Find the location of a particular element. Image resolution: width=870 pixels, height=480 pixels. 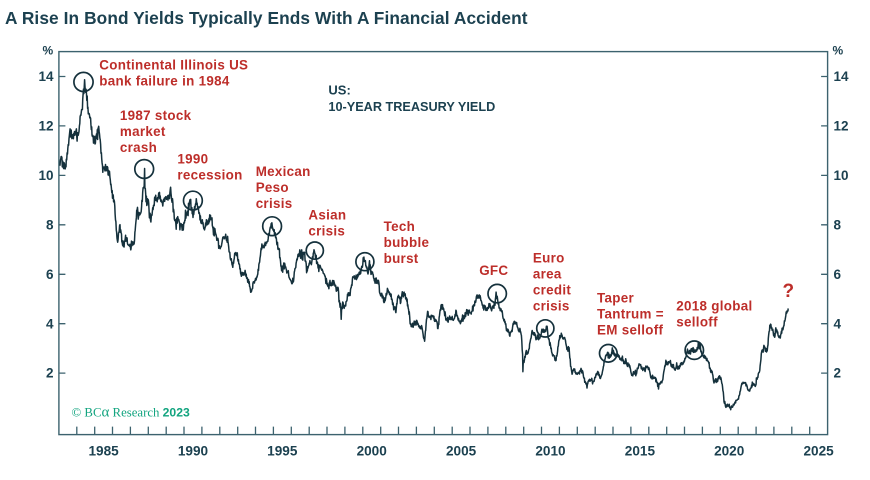

svg-text: 1985 is located at coordinates (103, 450).